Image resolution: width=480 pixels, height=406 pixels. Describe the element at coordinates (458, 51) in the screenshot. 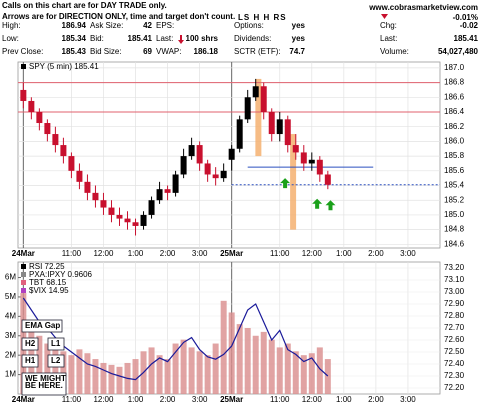

I see `stat-value: 54,027,480` at that location.